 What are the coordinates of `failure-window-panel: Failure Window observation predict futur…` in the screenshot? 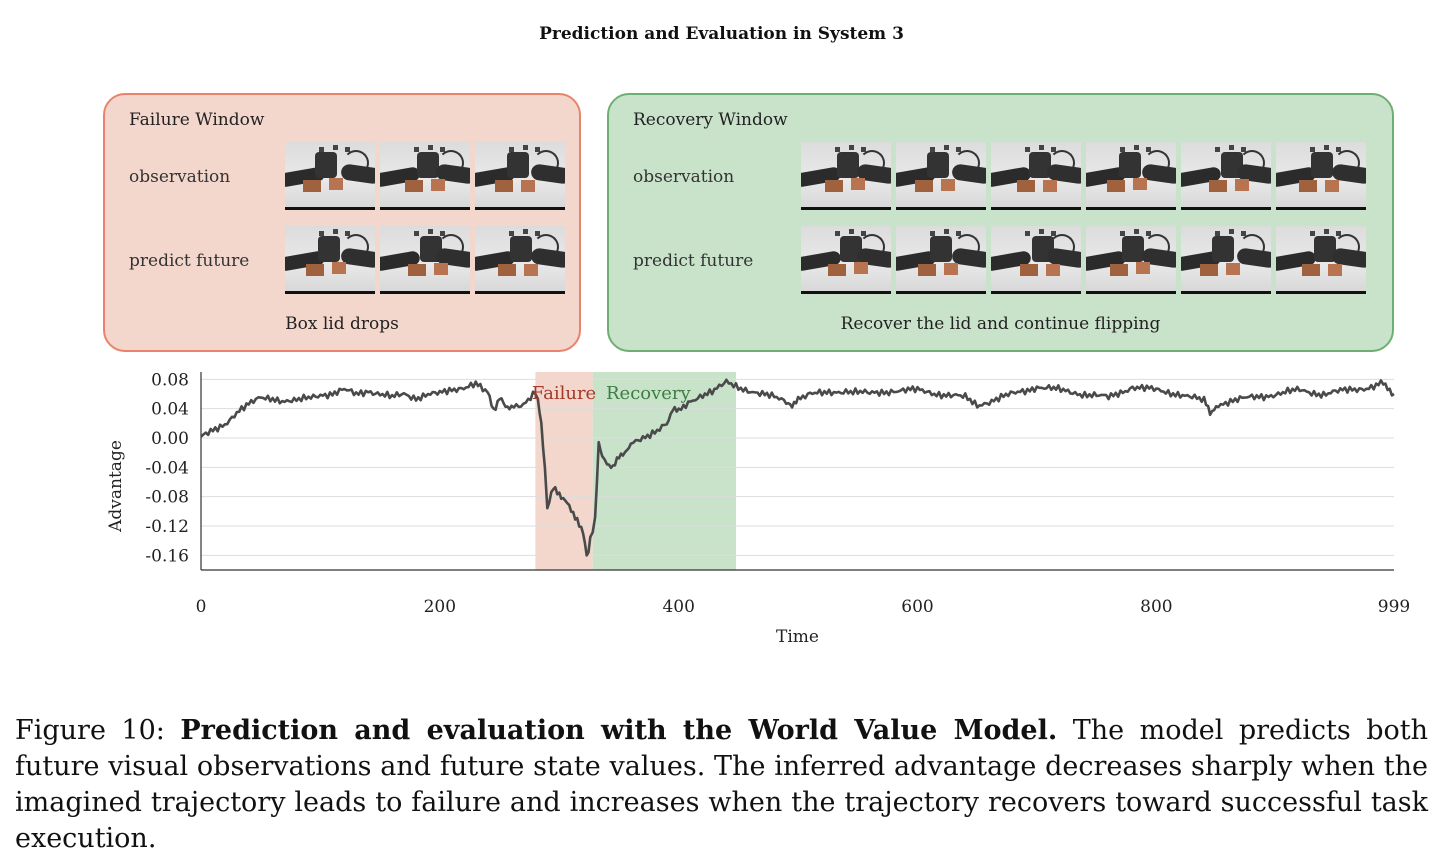 It's located at (342, 222).